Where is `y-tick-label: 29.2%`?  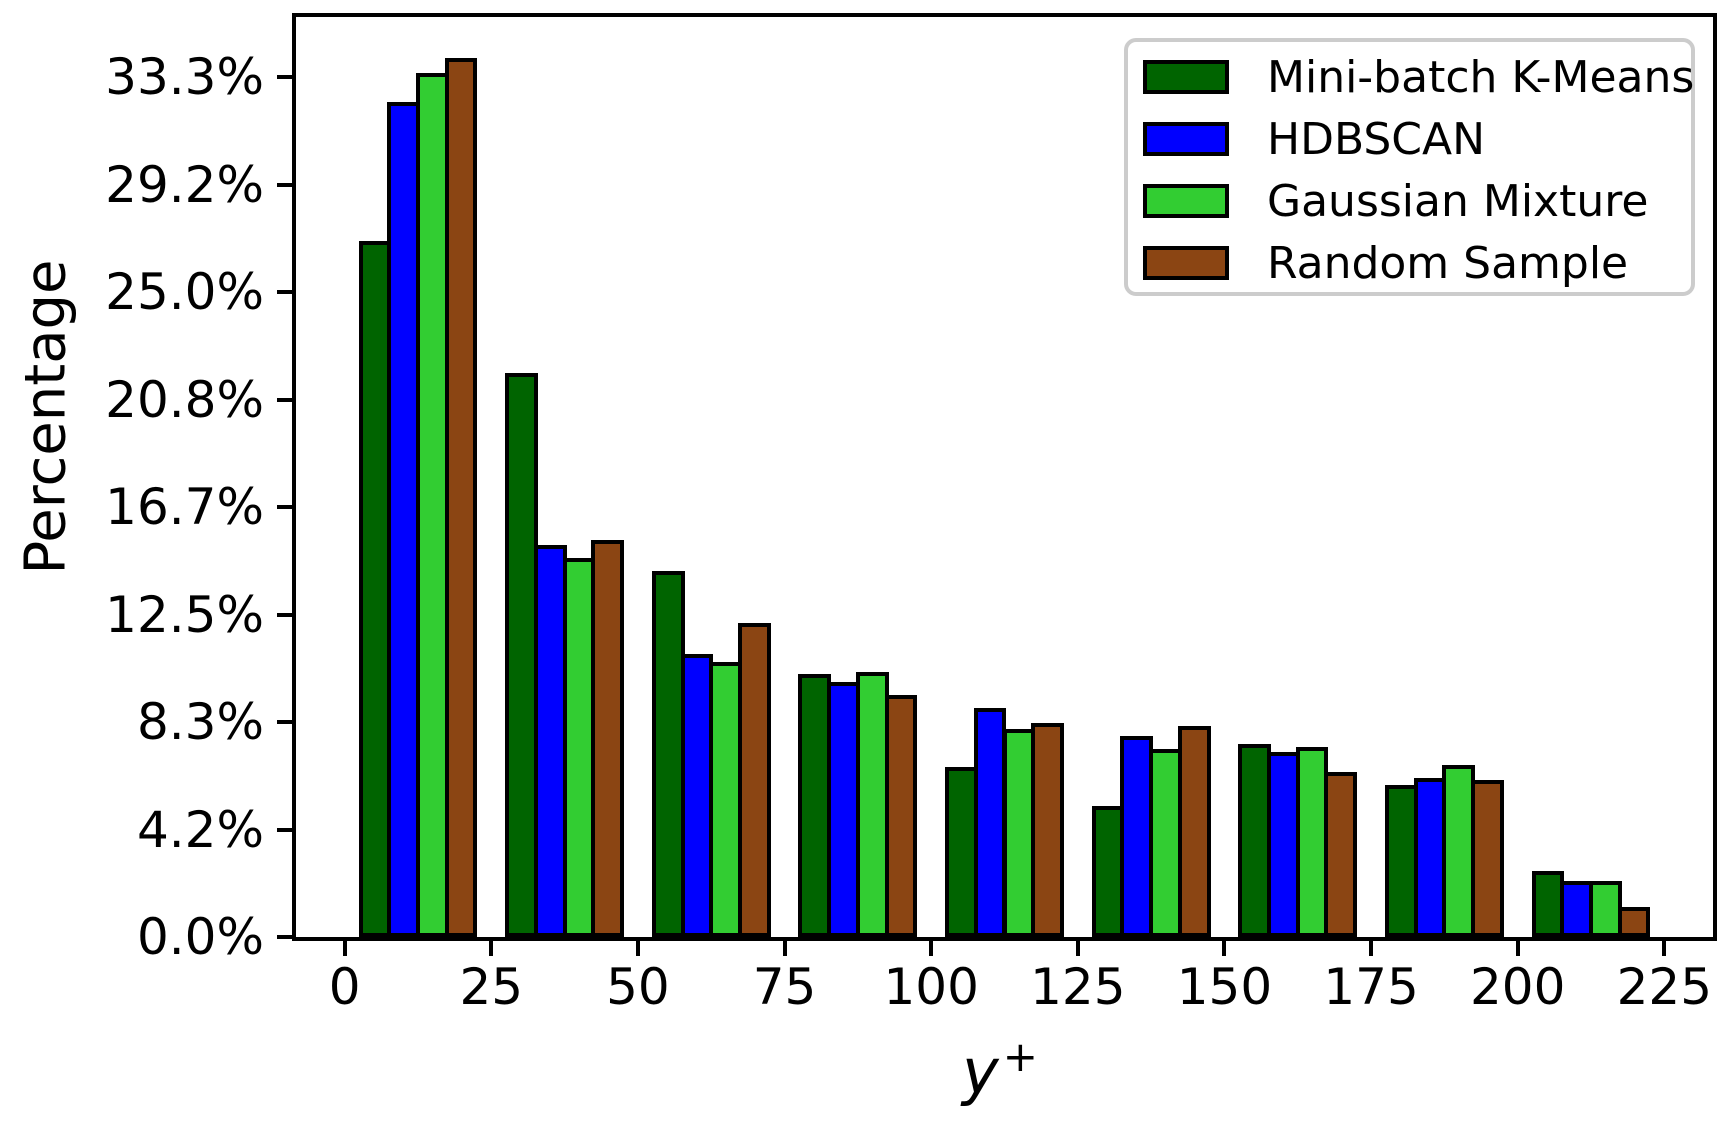
y-tick-label: 29.2% is located at coordinates (184, 184).